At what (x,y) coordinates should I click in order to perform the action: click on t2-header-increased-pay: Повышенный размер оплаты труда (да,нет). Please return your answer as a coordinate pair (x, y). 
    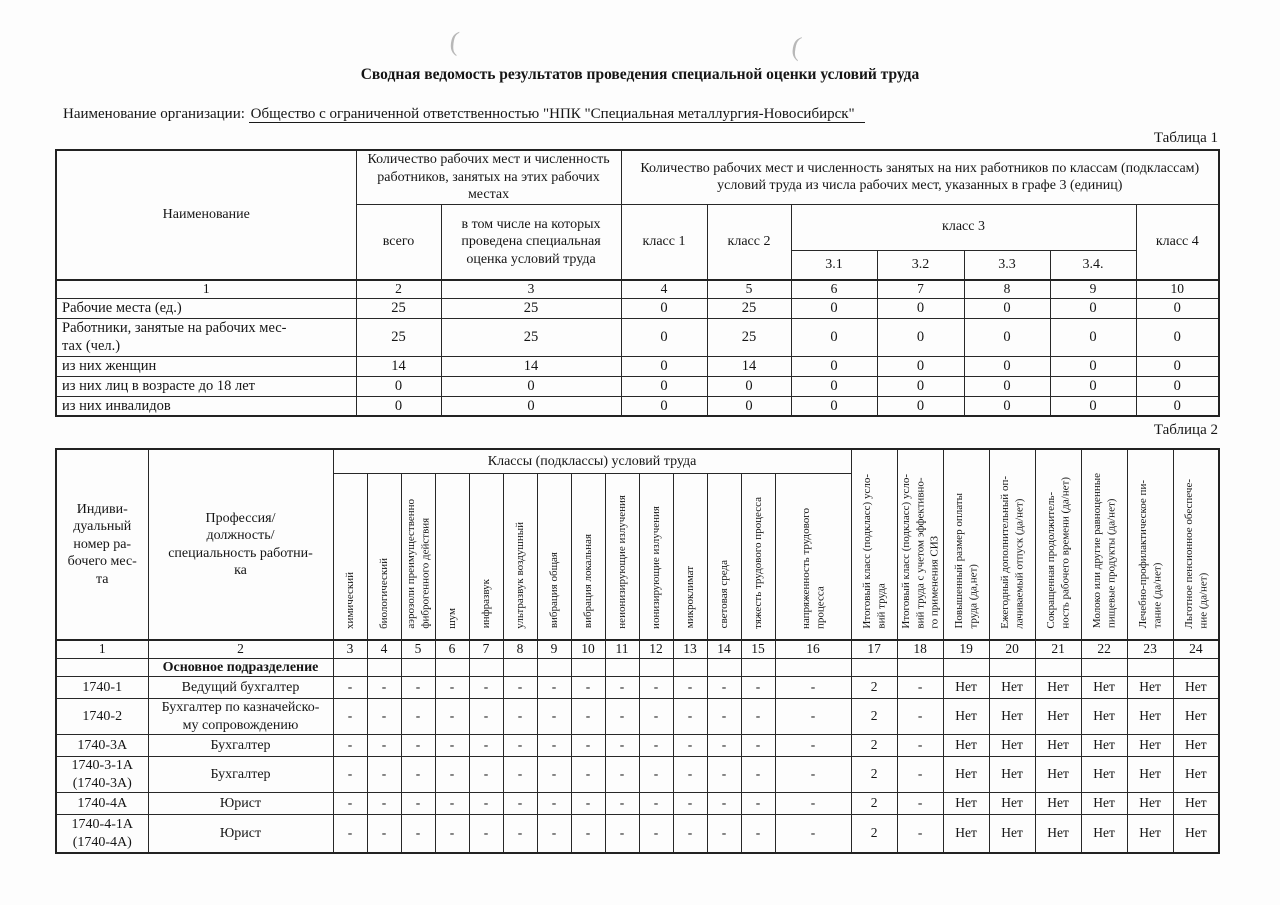
    Looking at the image, I should click on (966, 544).